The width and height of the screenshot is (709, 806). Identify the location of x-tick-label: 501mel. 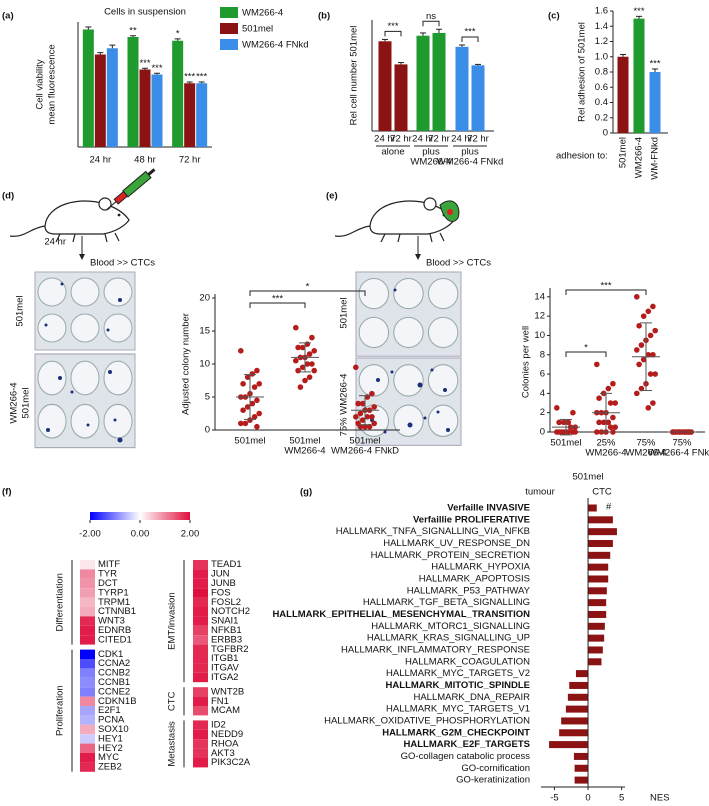
(304, 441).